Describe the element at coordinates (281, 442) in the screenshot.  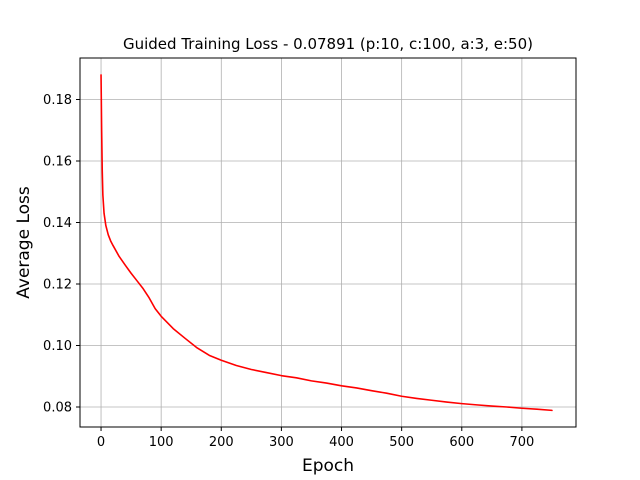
I see `x-tick-label: 300` at that location.